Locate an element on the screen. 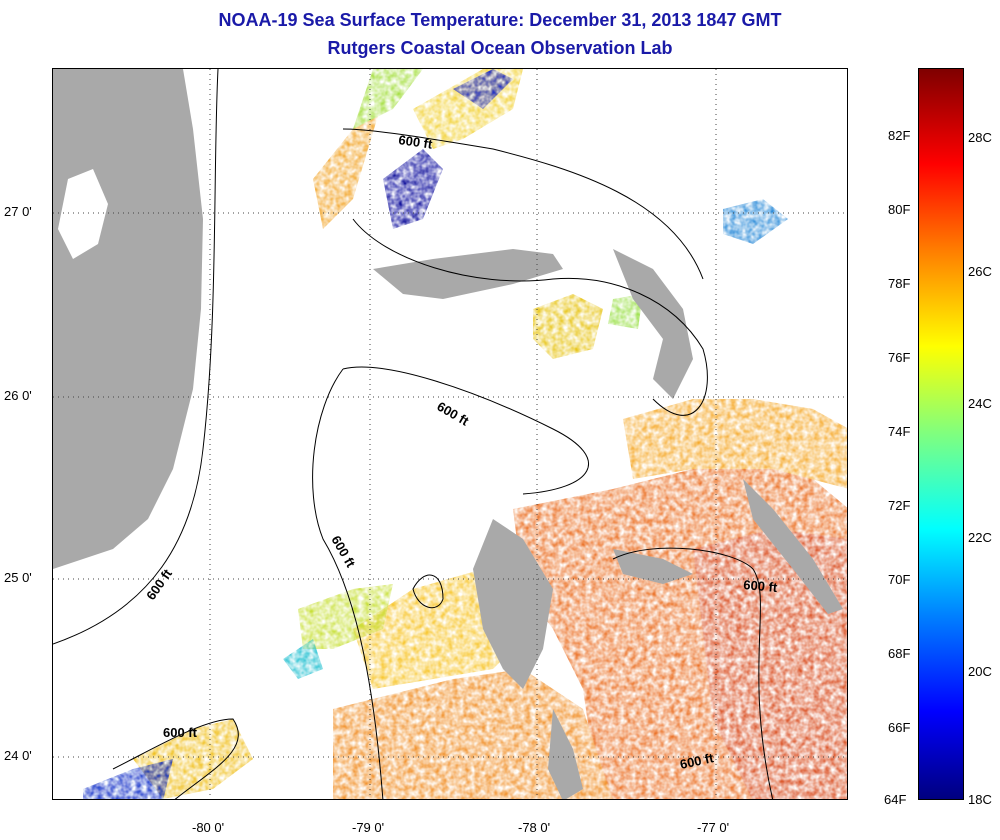 This screenshot has height=840, width=1000. lake-okeechobee is located at coordinates (83, 214).